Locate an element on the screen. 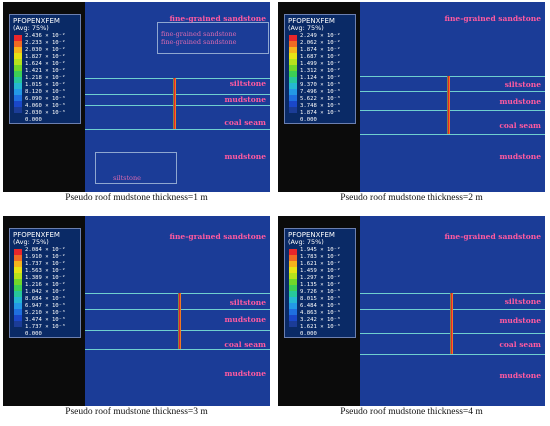 This screenshot has width=550, height=426. legend-value: 2.030 × 10⁻³ is located at coordinates (45, 113).